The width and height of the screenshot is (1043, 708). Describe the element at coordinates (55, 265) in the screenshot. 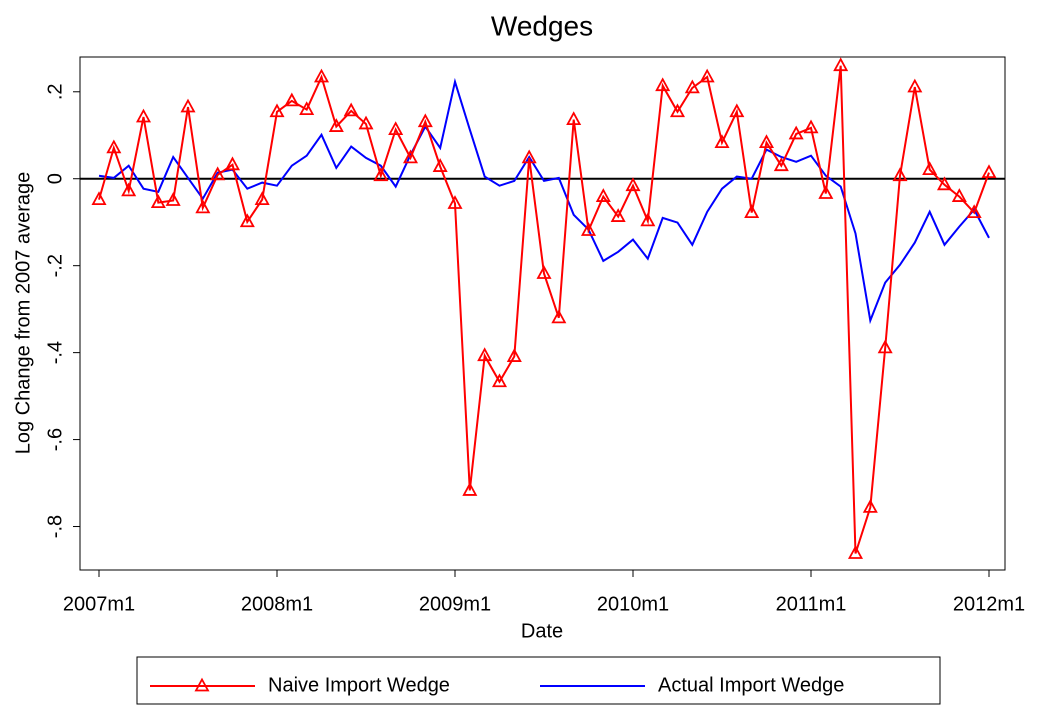

I see `y-tick-label: -.2` at that location.